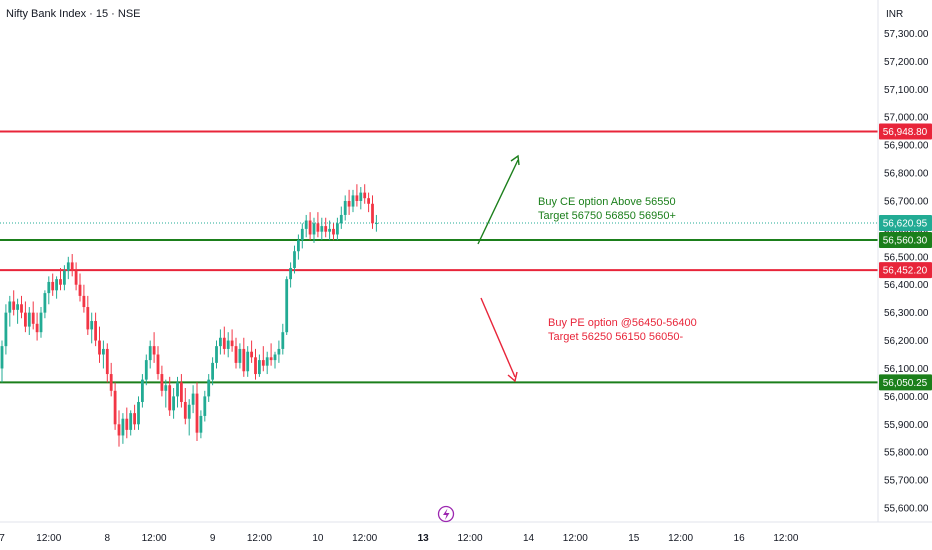  What do you see at coordinates (529, 538) in the screenshot?
I see `x-tick-label: 14` at bounding box center [529, 538].